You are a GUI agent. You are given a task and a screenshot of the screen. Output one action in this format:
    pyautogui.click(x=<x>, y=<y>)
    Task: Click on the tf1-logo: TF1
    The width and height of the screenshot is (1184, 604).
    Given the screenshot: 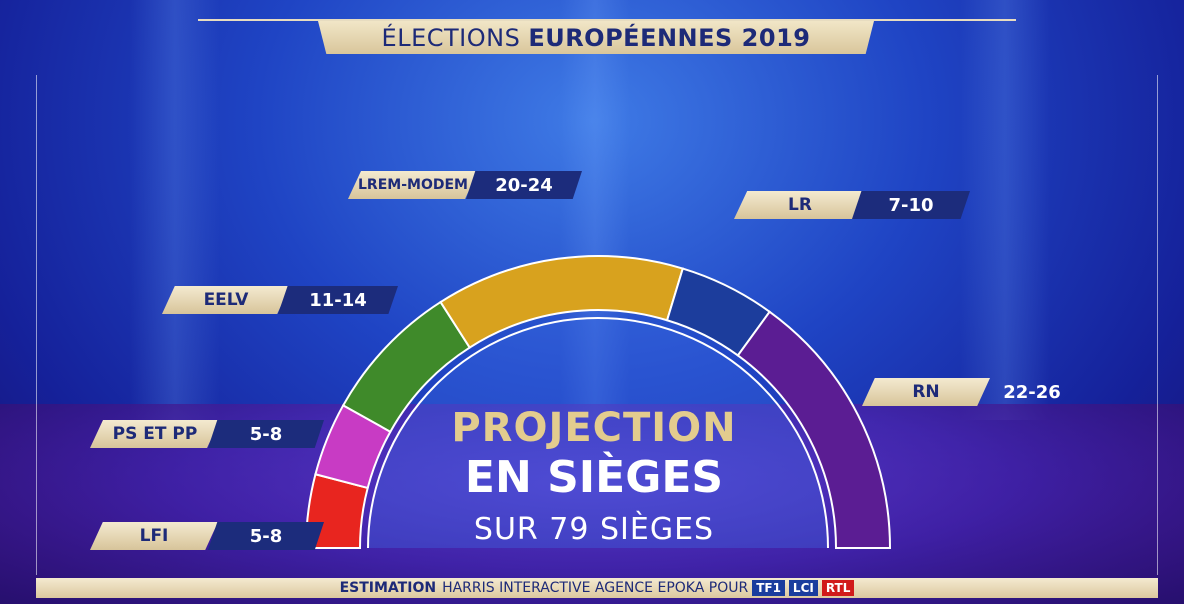 What is the action you would take?
    pyautogui.click(x=768, y=588)
    